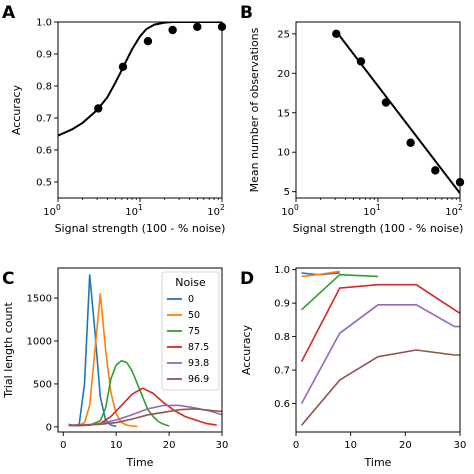 This screenshot has height=474, width=474. I want to click on y-tick-label: 25, so click(283, 34).